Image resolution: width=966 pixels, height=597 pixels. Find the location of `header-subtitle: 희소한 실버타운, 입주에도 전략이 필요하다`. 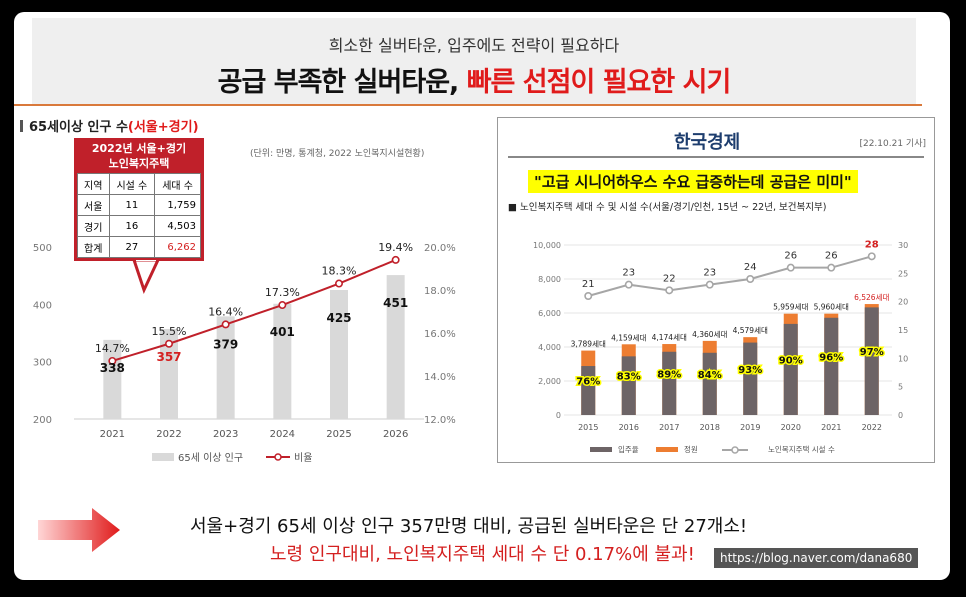

header-subtitle: 희소한 실버타운, 입주에도 전략이 필요하다 is located at coordinates (474, 45).